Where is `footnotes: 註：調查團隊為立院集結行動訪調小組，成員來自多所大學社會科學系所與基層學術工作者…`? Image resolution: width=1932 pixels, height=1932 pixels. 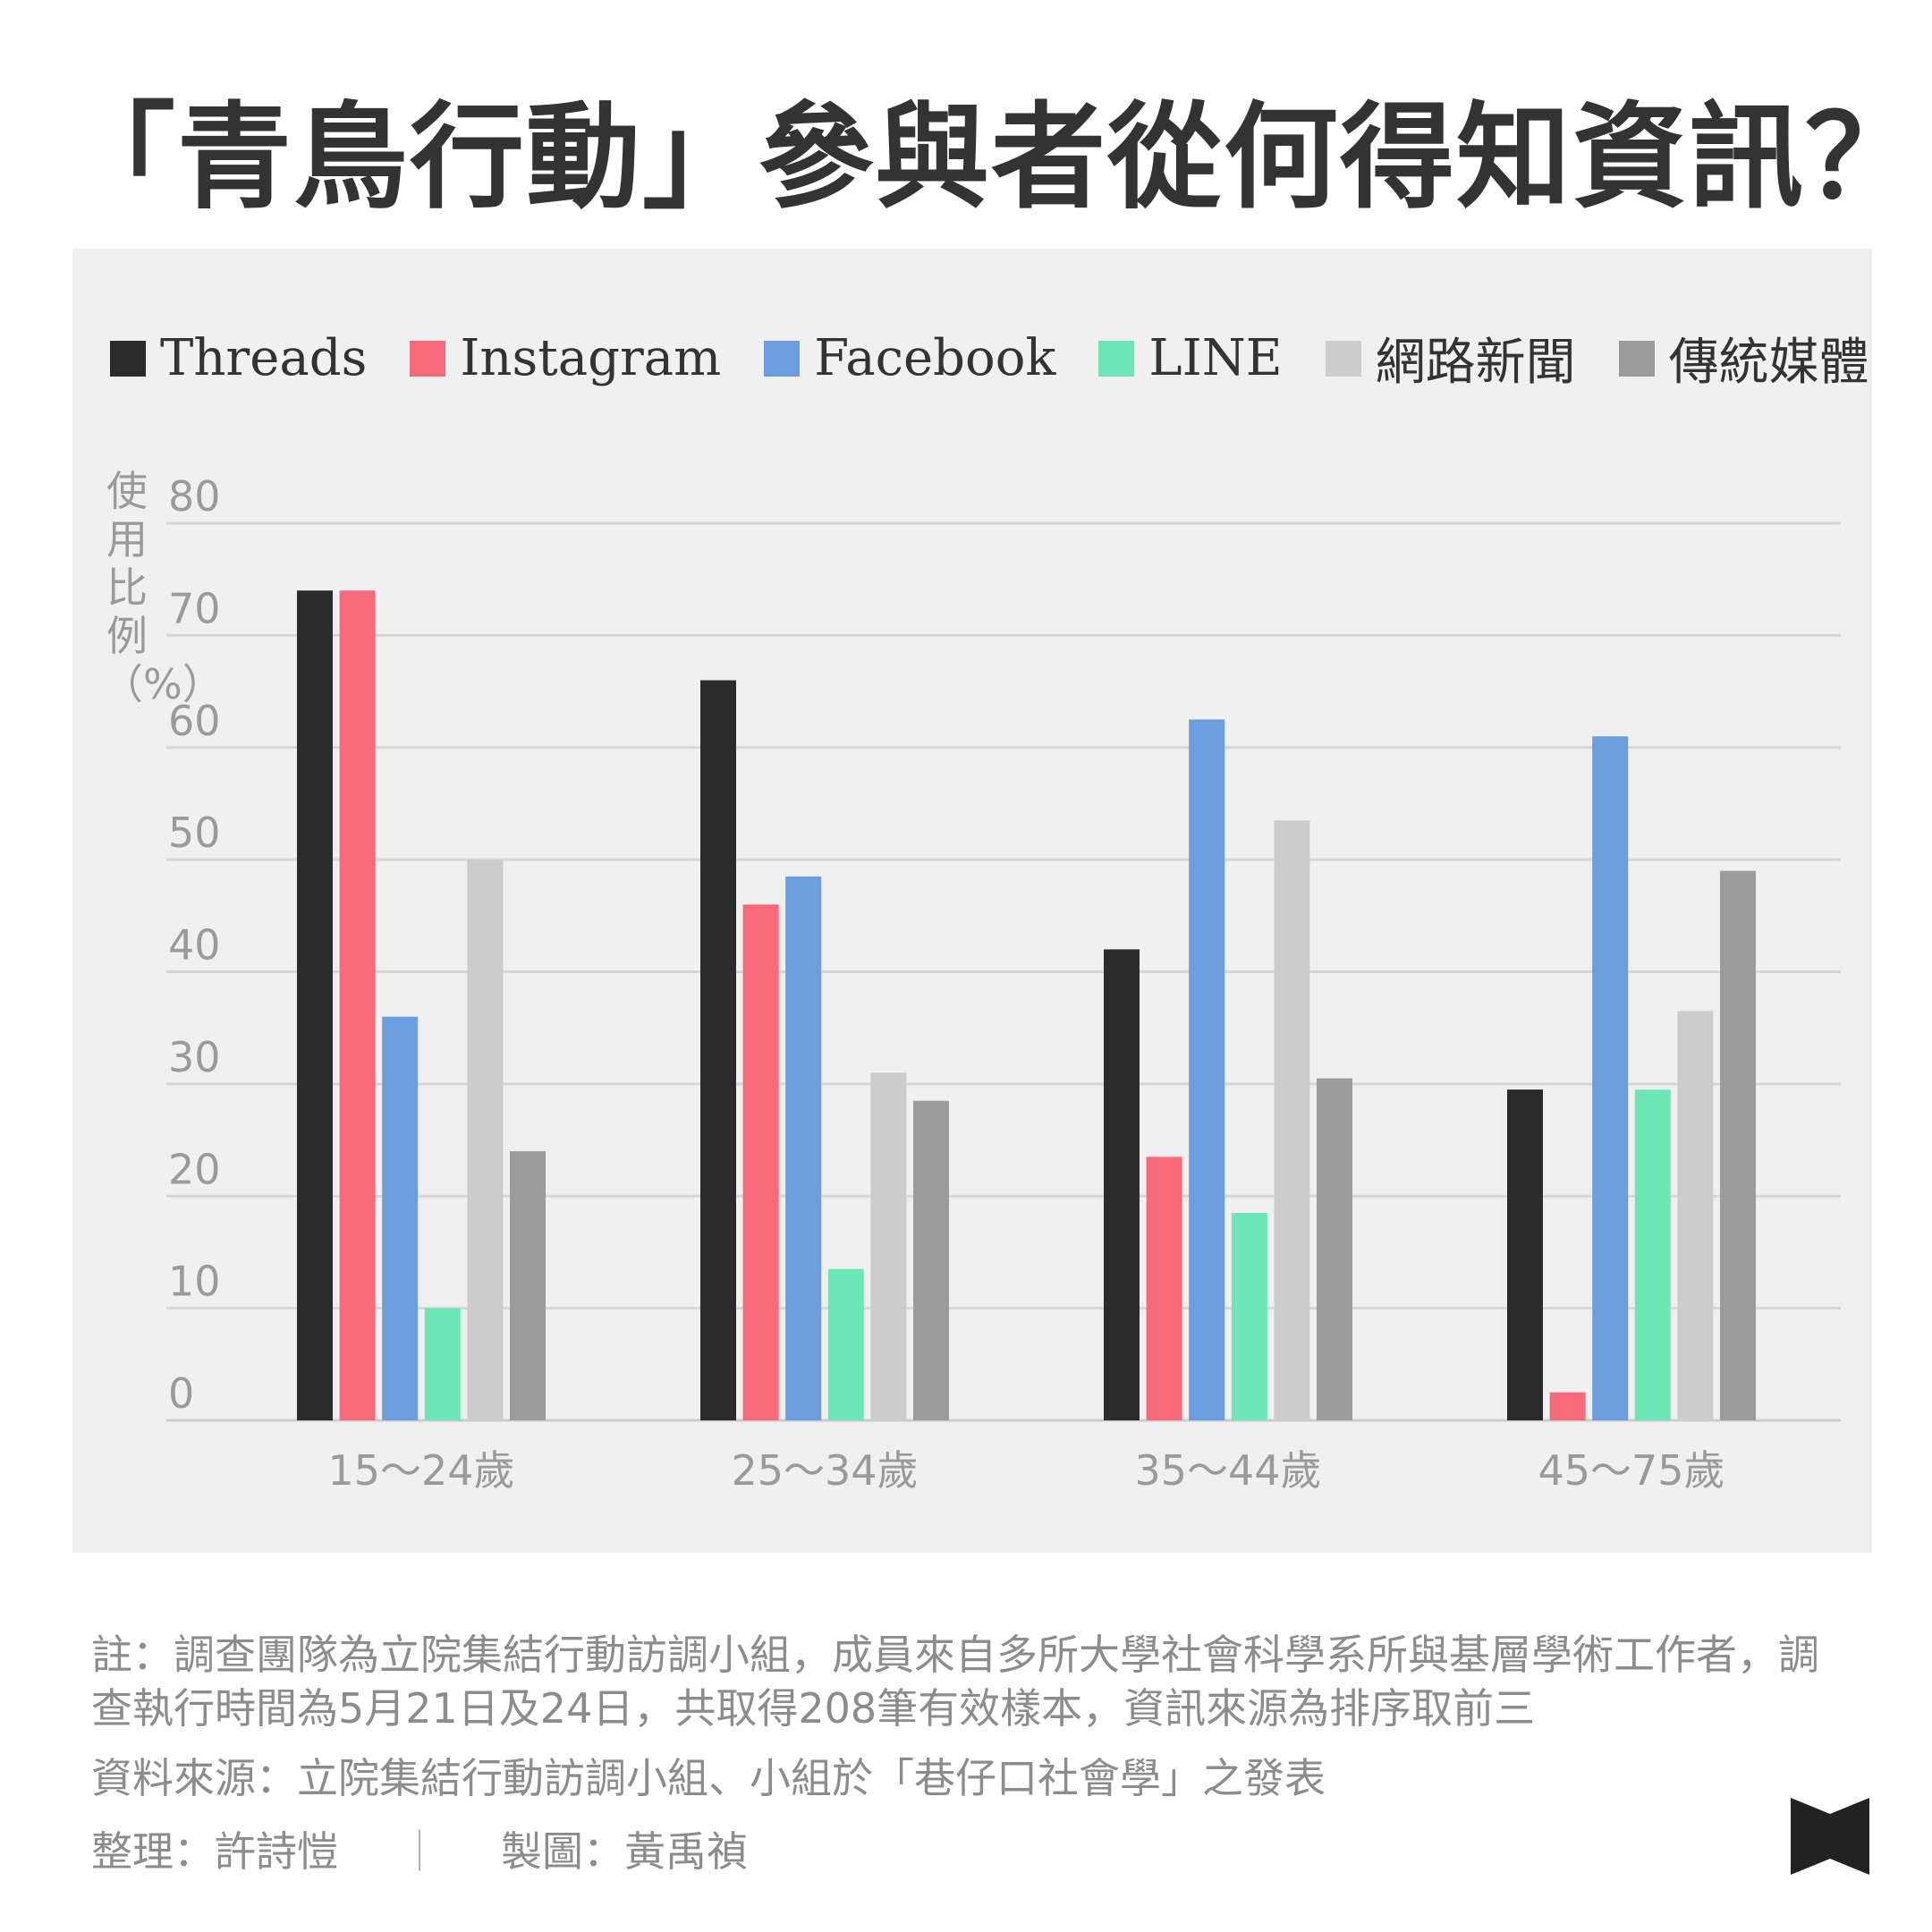 footnotes: 註：調查團隊為立院集結行動訪調小組，成員來自多所大學社會科學系所與基層學術工作者… is located at coordinates (967, 1753).